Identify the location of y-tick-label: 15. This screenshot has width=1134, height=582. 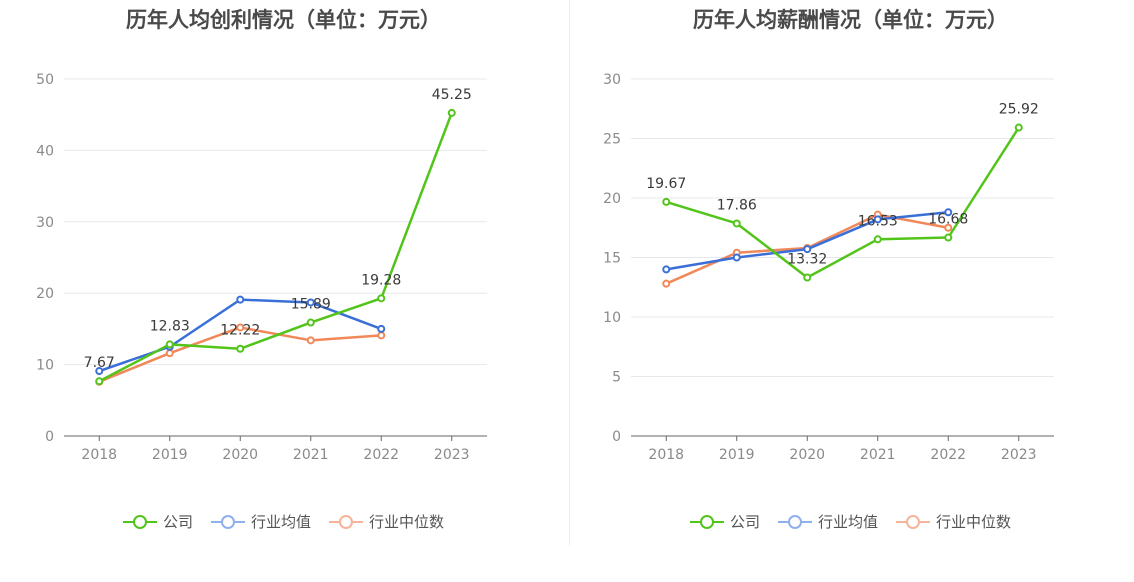
(612, 259).